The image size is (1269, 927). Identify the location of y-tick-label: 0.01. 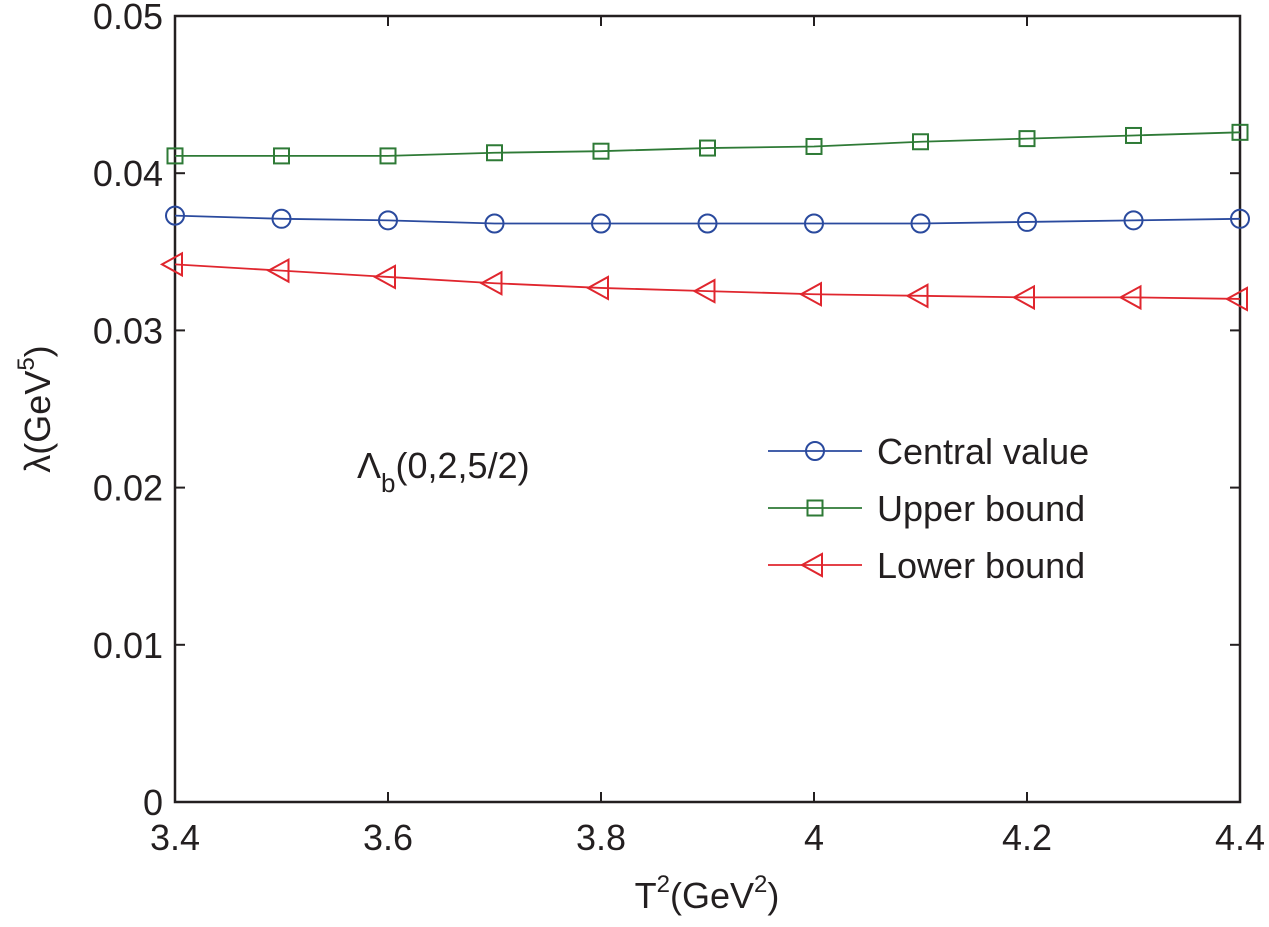
(128, 645).